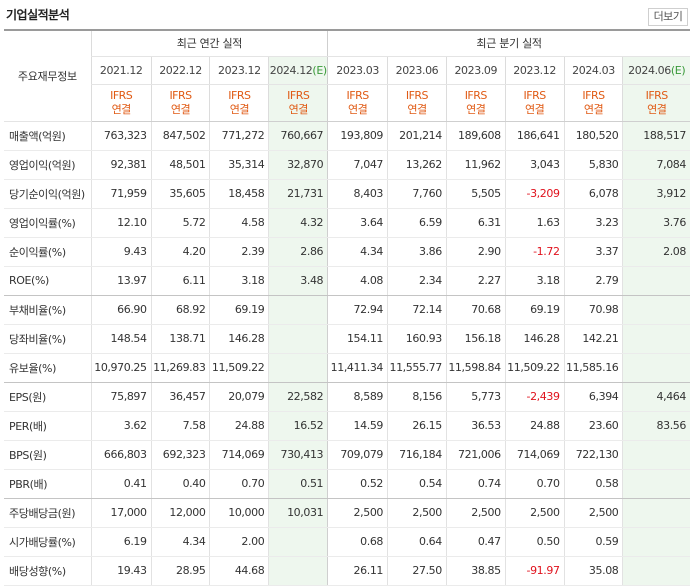 The height and width of the screenshot is (587, 694). What do you see at coordinates (357, 339) in the screenshot?
I see `table-cell: 154.11` at bounding box center [357, 339].